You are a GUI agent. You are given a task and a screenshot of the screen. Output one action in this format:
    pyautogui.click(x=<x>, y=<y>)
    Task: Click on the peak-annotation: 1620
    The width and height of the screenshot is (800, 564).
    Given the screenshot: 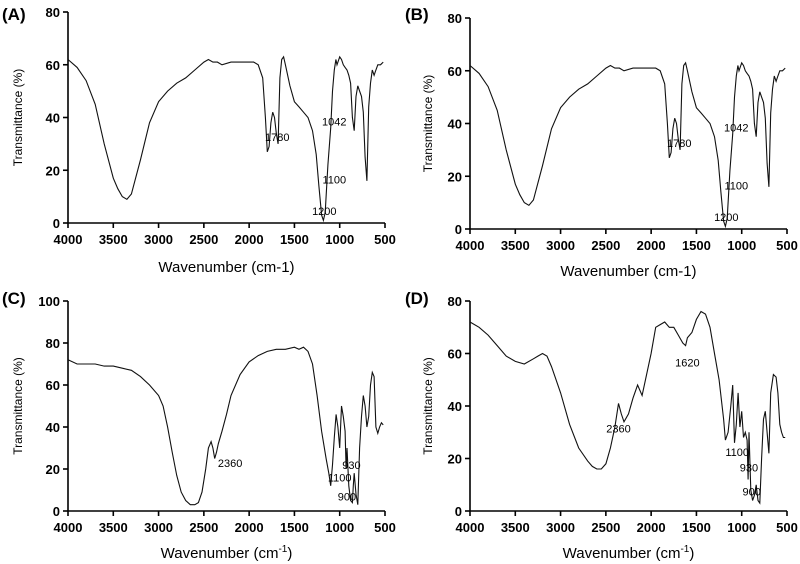 What is the action you would take?
    pyautogui.click(x=687, y=364)
    